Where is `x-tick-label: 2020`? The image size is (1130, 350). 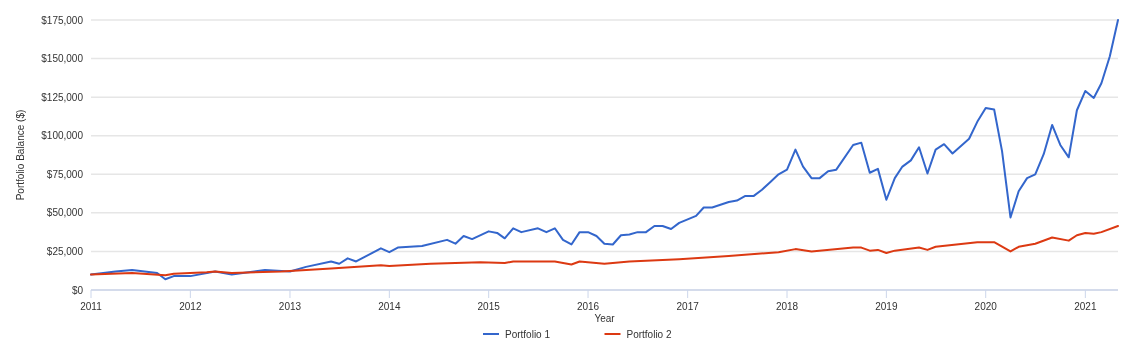
x-tick-label: 2020 is located at coordinates (986, 306).